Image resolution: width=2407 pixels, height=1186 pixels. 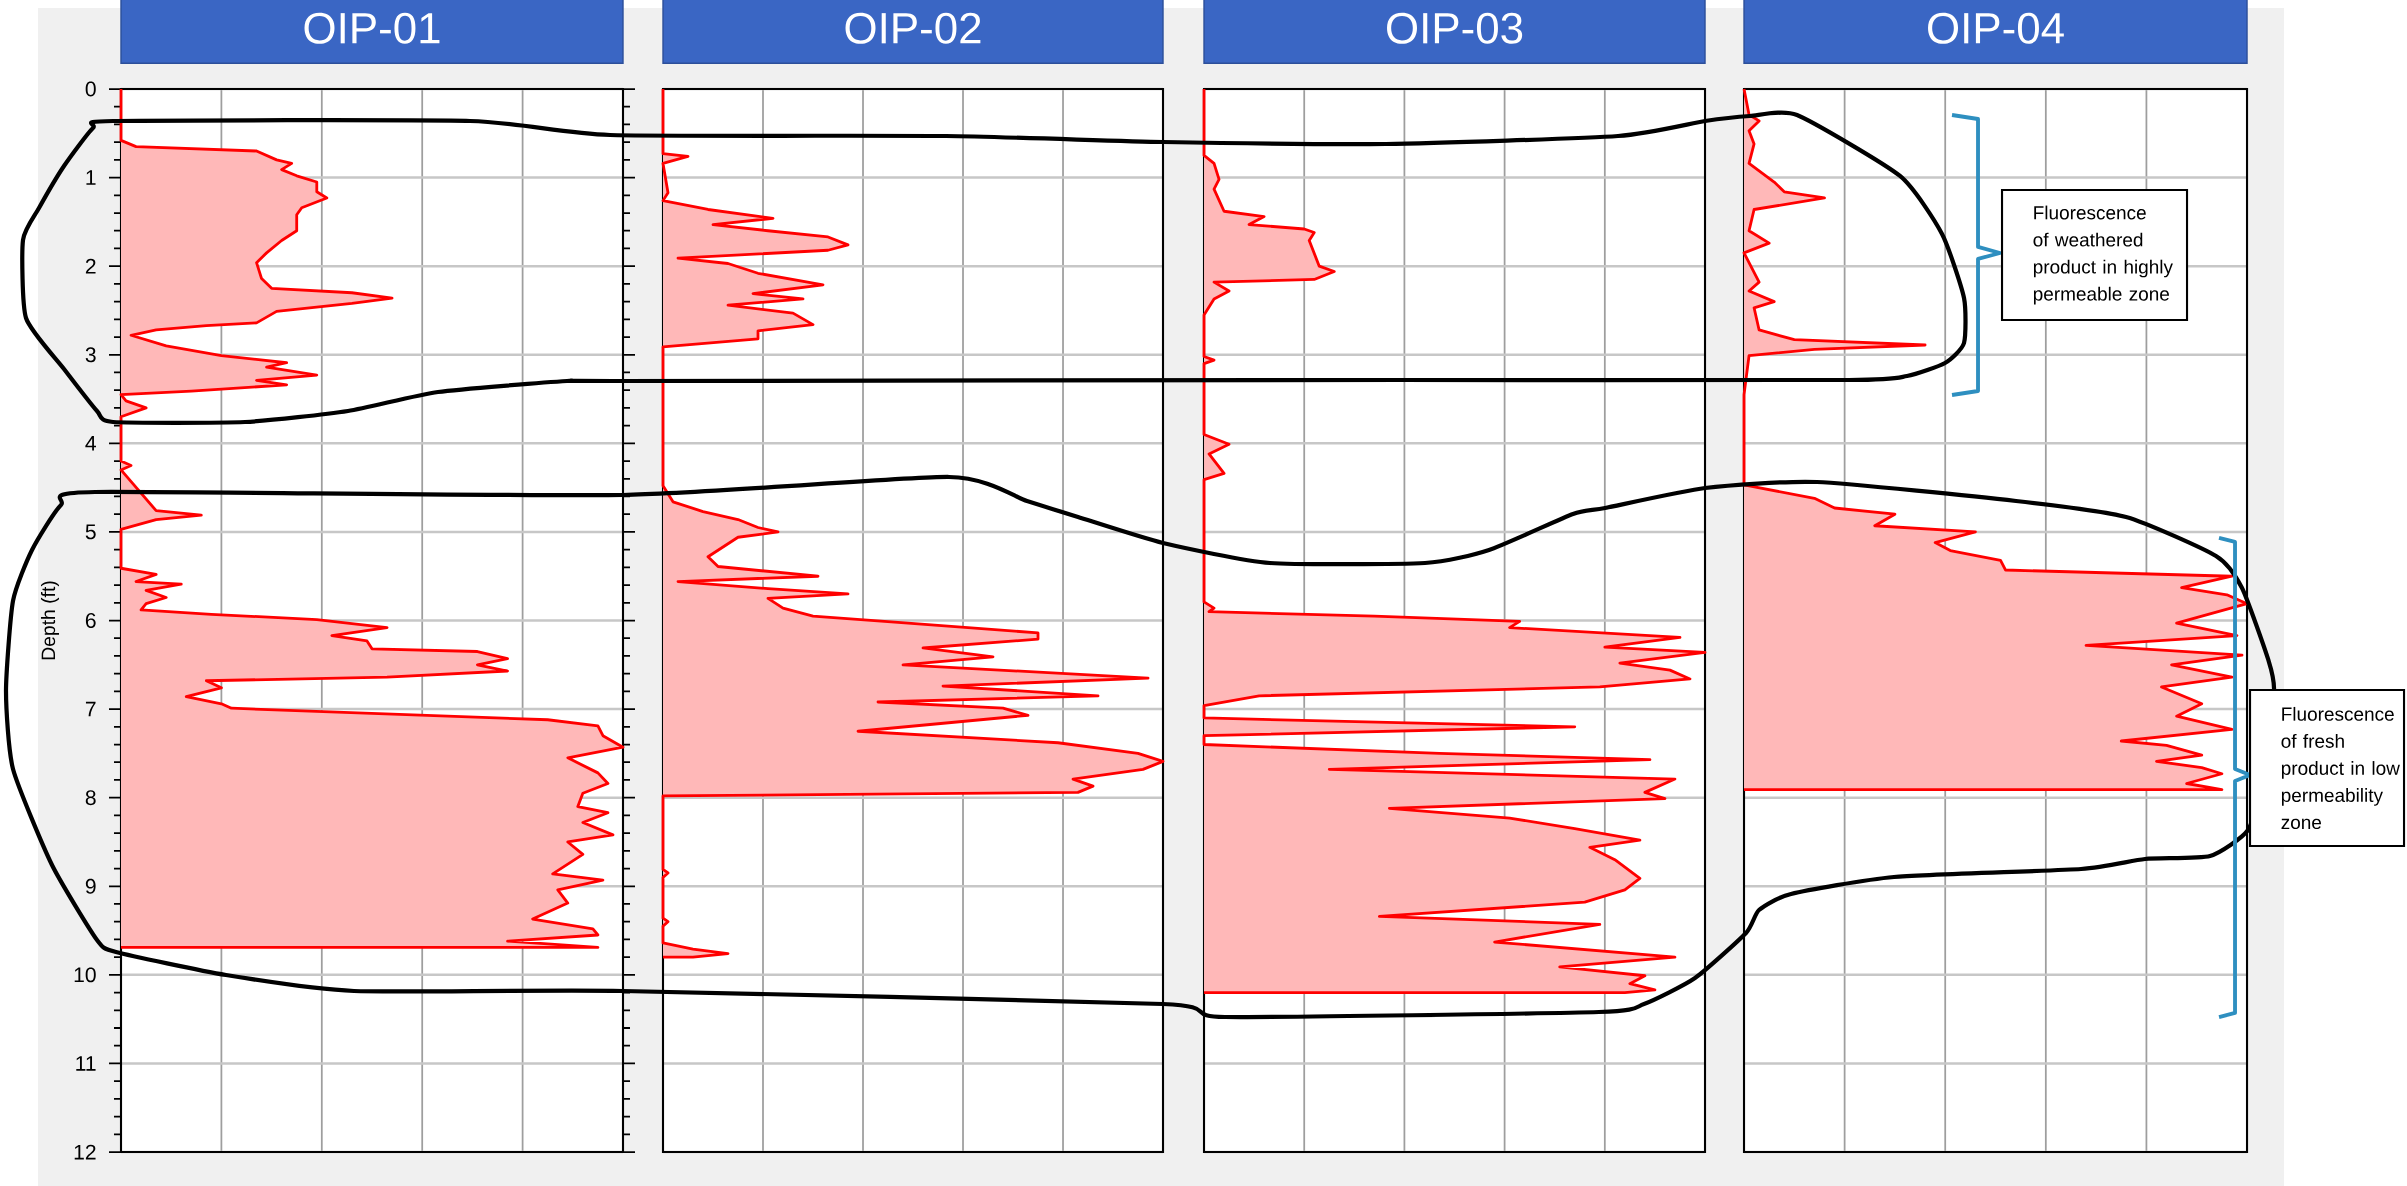 What do you see at coordinates (90, 886) in the screenshot?
I see `y-tick-label: 9` at bounding box center [90, 886].